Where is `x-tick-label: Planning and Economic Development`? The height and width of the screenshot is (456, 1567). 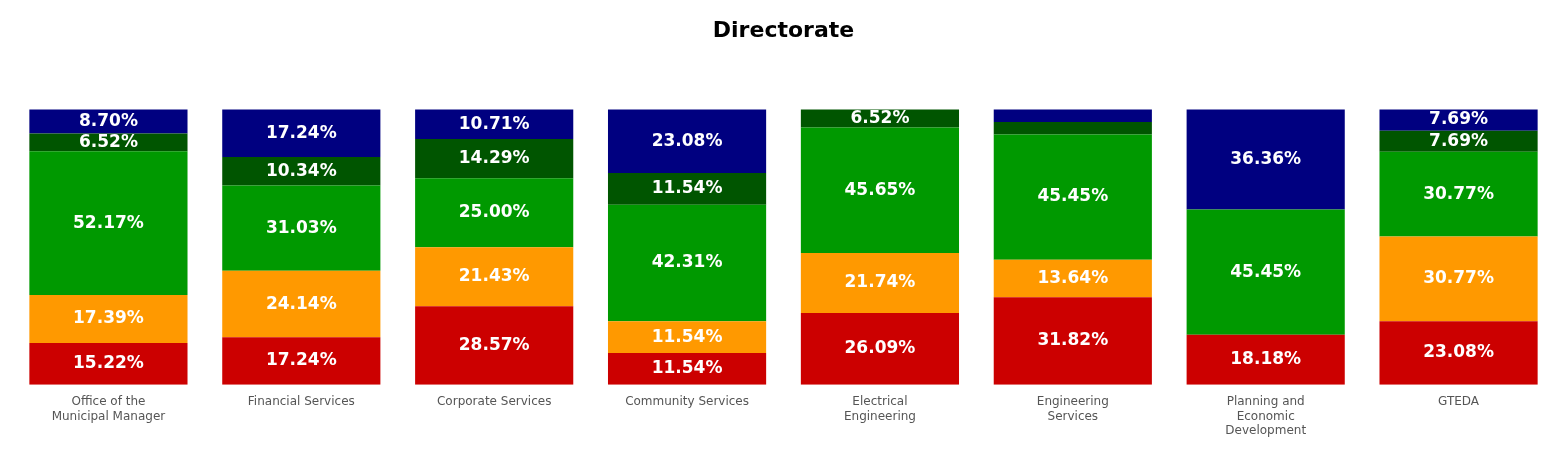 x-tick-label: Planning and Economic Development is located at coordinates (1266, 415).